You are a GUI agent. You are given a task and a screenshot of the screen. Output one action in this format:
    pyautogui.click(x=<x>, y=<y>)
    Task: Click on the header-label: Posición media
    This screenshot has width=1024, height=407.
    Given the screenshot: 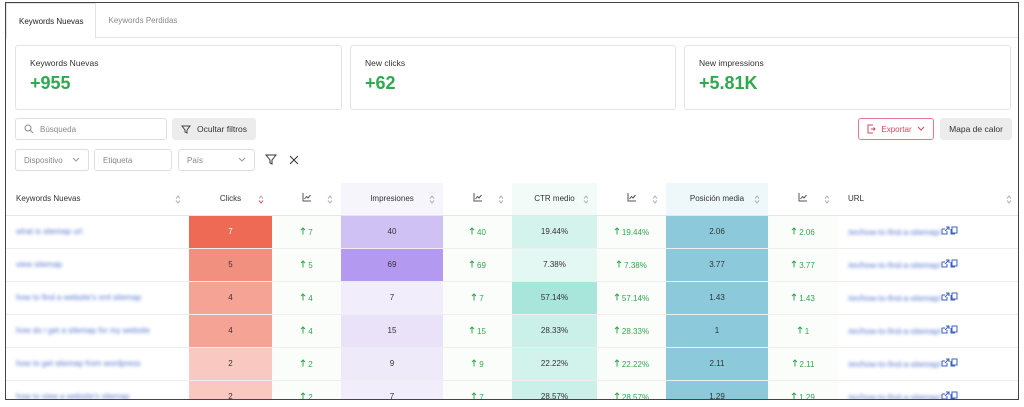 What is the action you would take?
    pyautogui.click(x=717, y=199)
    